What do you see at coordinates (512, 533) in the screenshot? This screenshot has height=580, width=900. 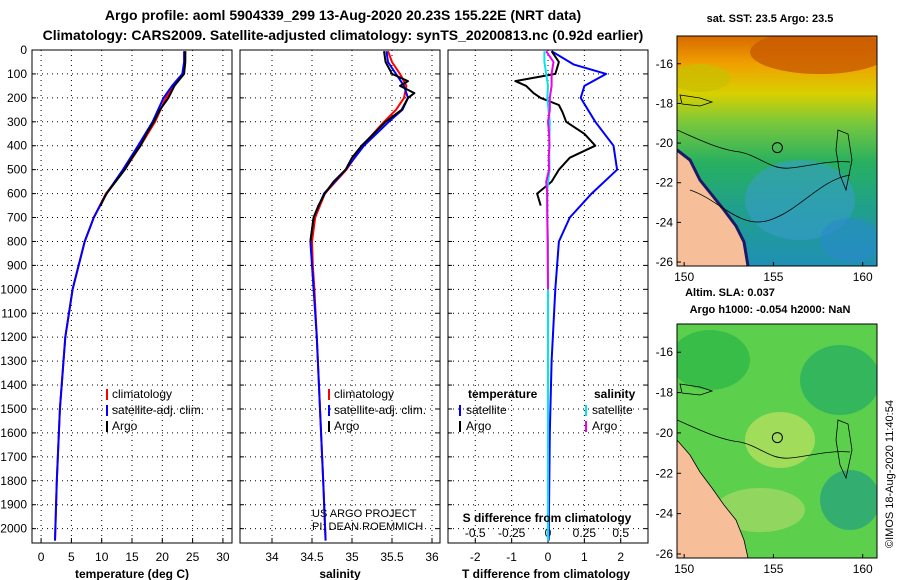 I see `sal-diff-tick-label: -0.25` at bounding box center [512, 533].